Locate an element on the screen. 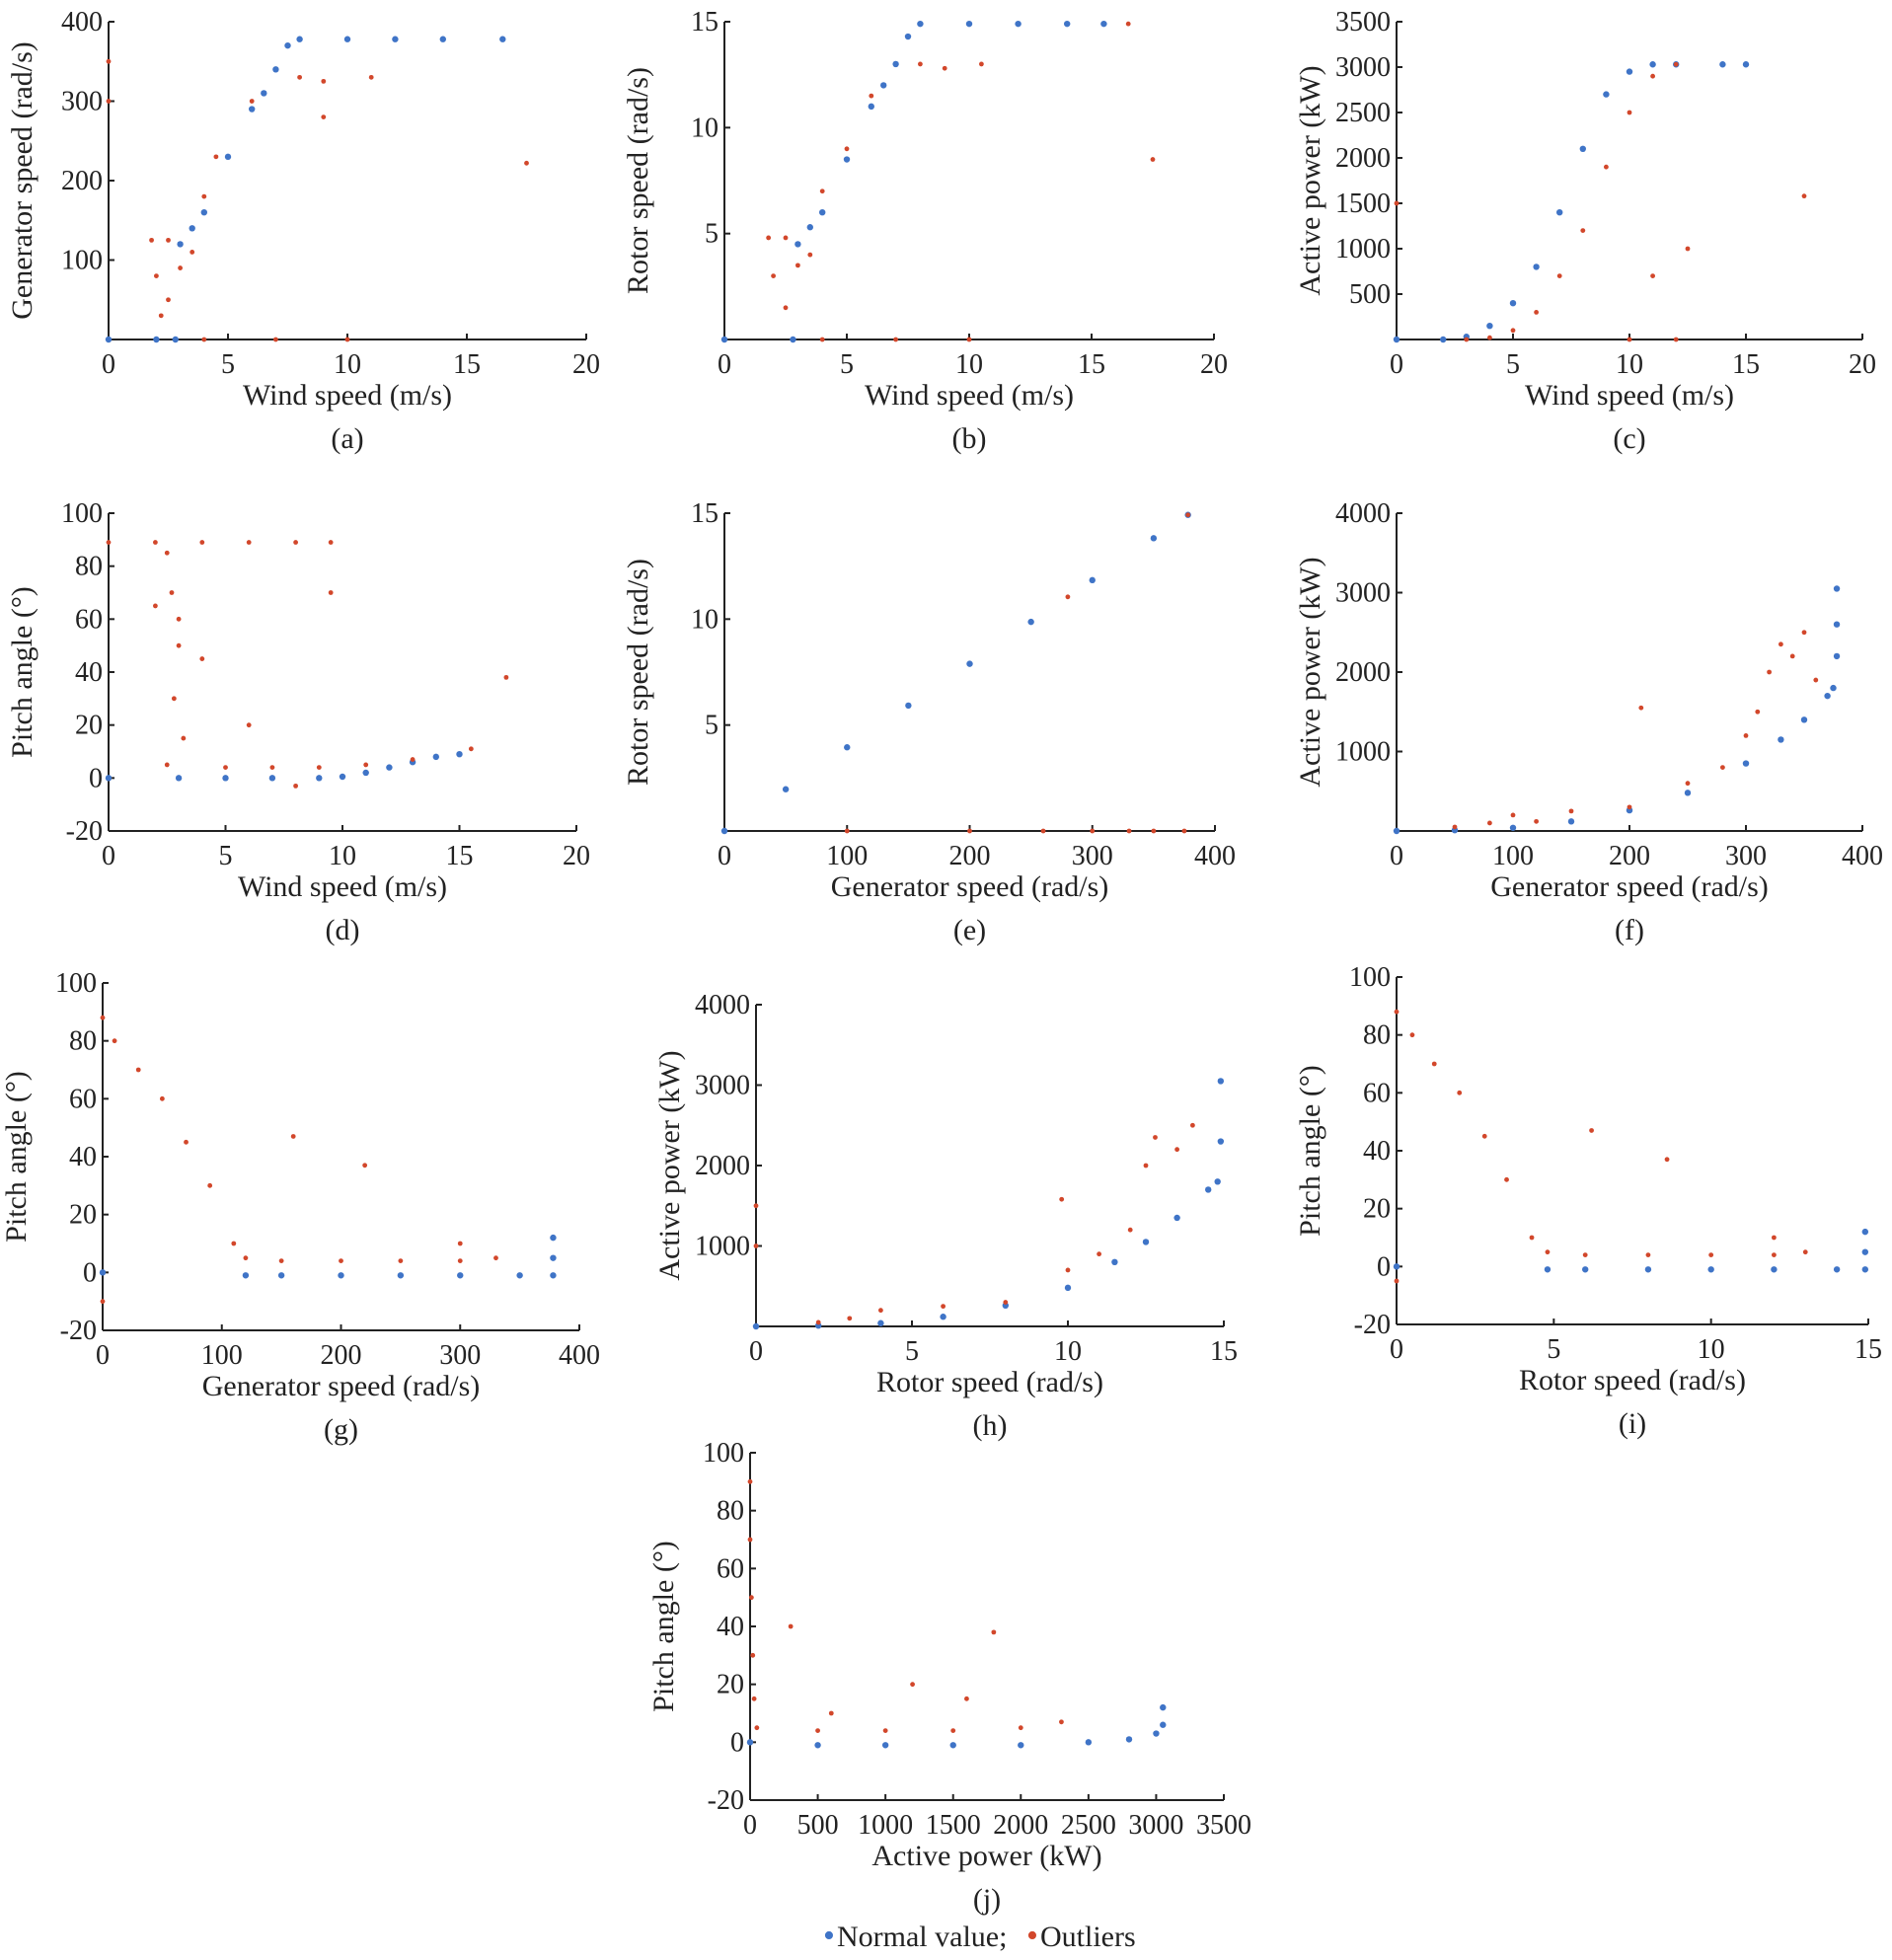 Image resolution: width=1892 pixels, height=1960 pixels. y-tick-label: 40 is located at coordinates (1377, 1151).